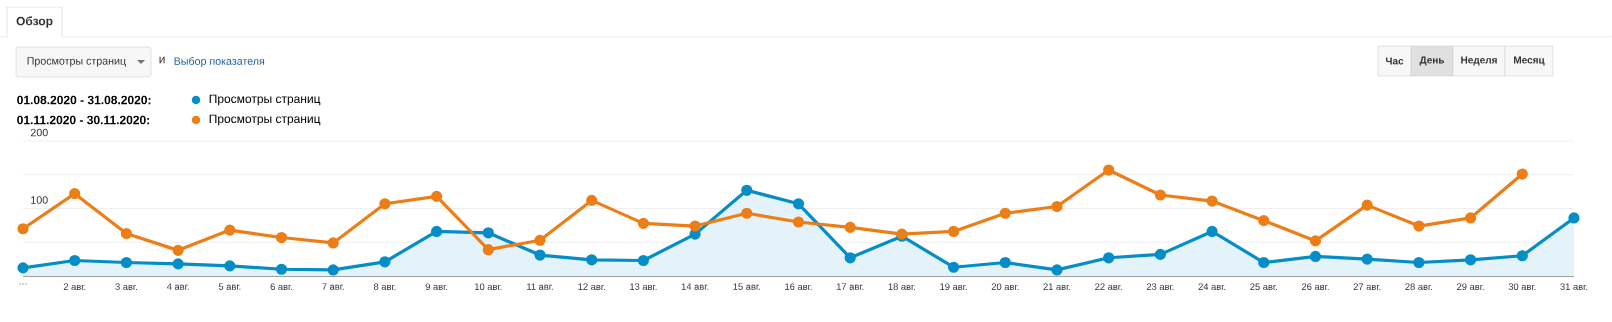 The height and width of the screenshot is (322, 1612). What do you see at coordinates (219, 62) in the screenshot?
I see `text: Выбор показателя` at bounding box center [219, 62].